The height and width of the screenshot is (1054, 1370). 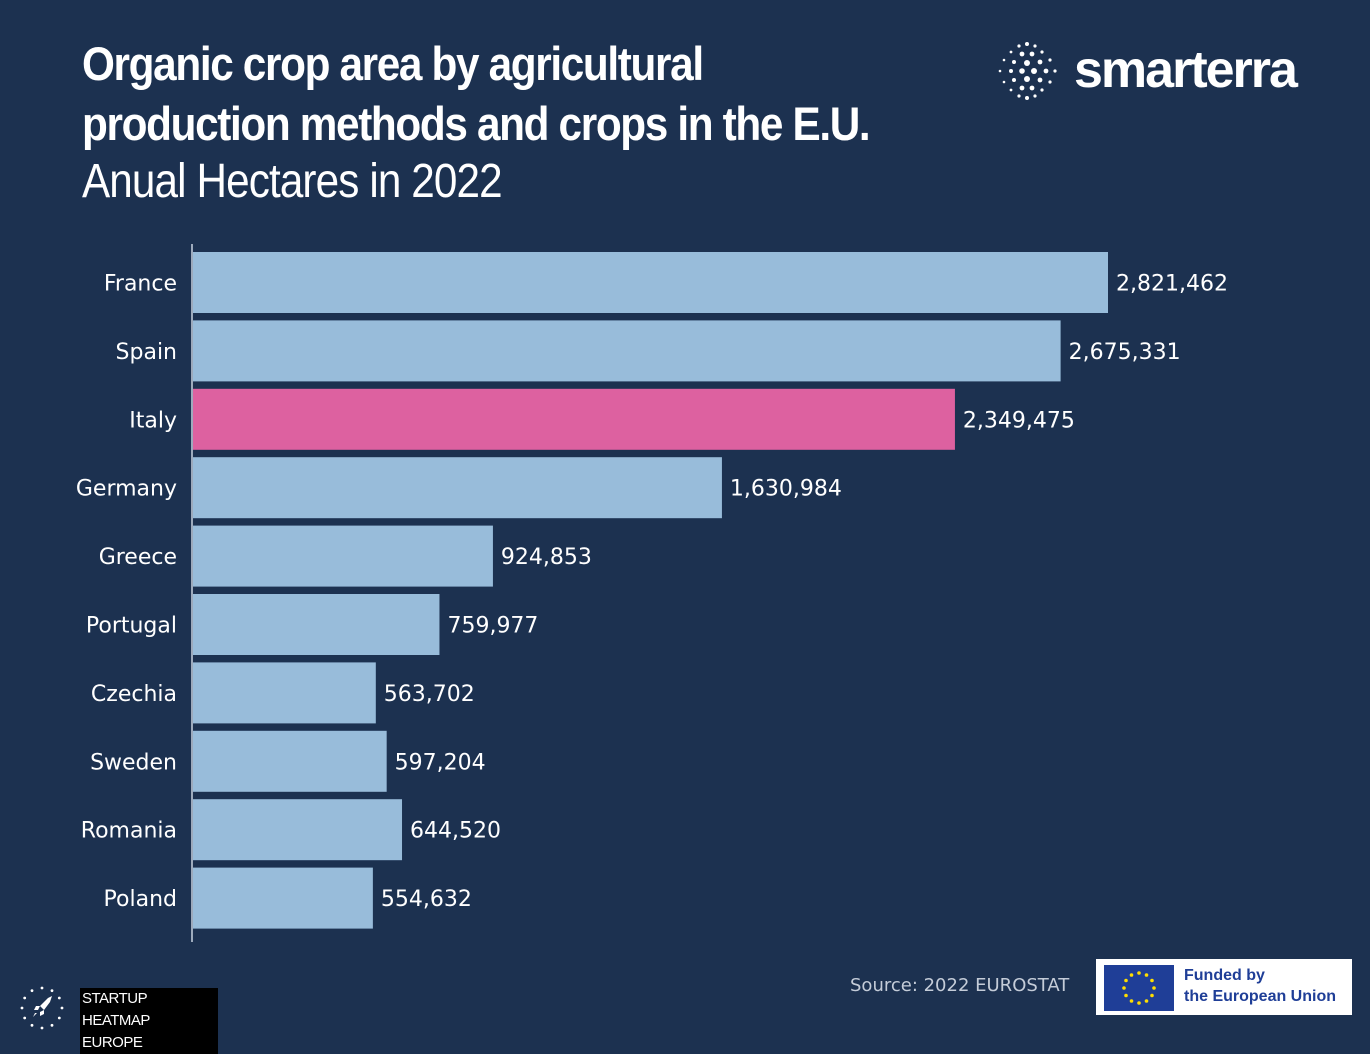 I want to click on value-label: 1,630,984, so click(x=786, y=489).